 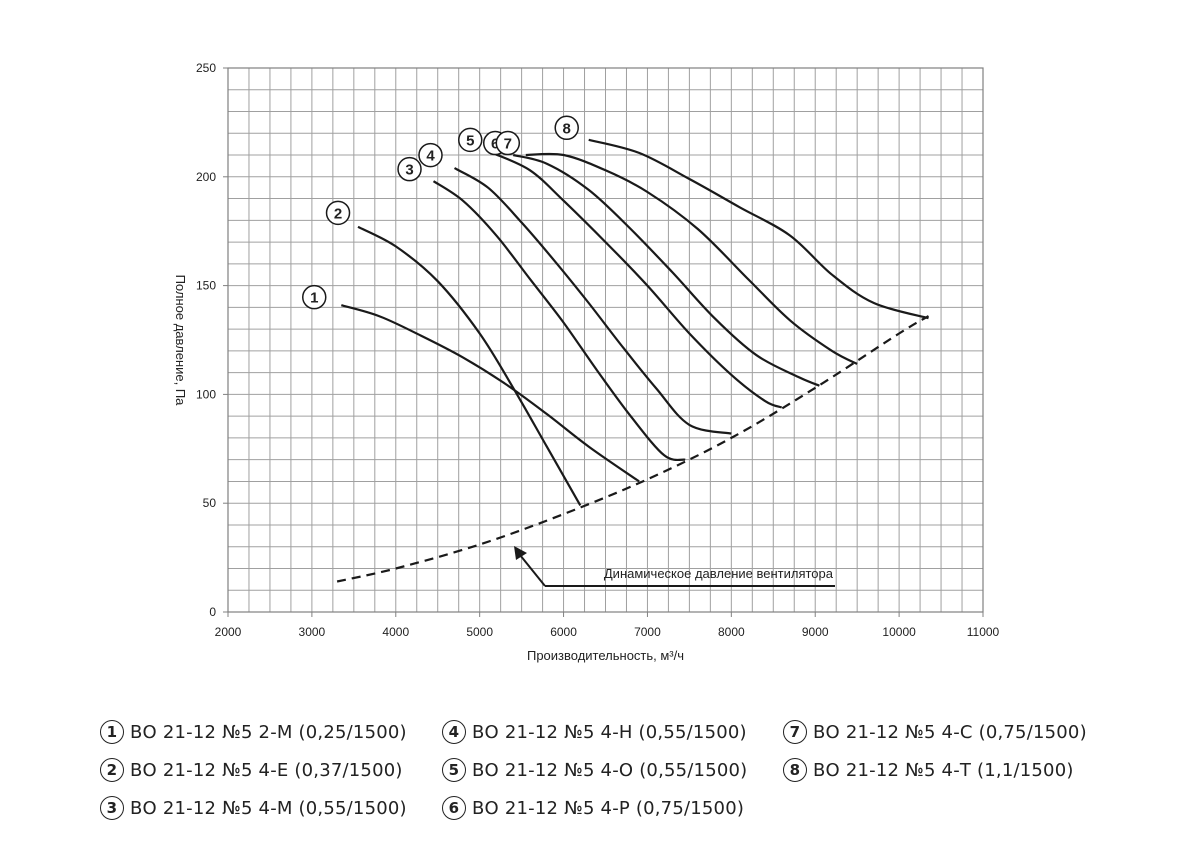 I want to click on legend-text: ВО 21-12 №5 4-Н (0,55/1500), so click(x=609, y=732).